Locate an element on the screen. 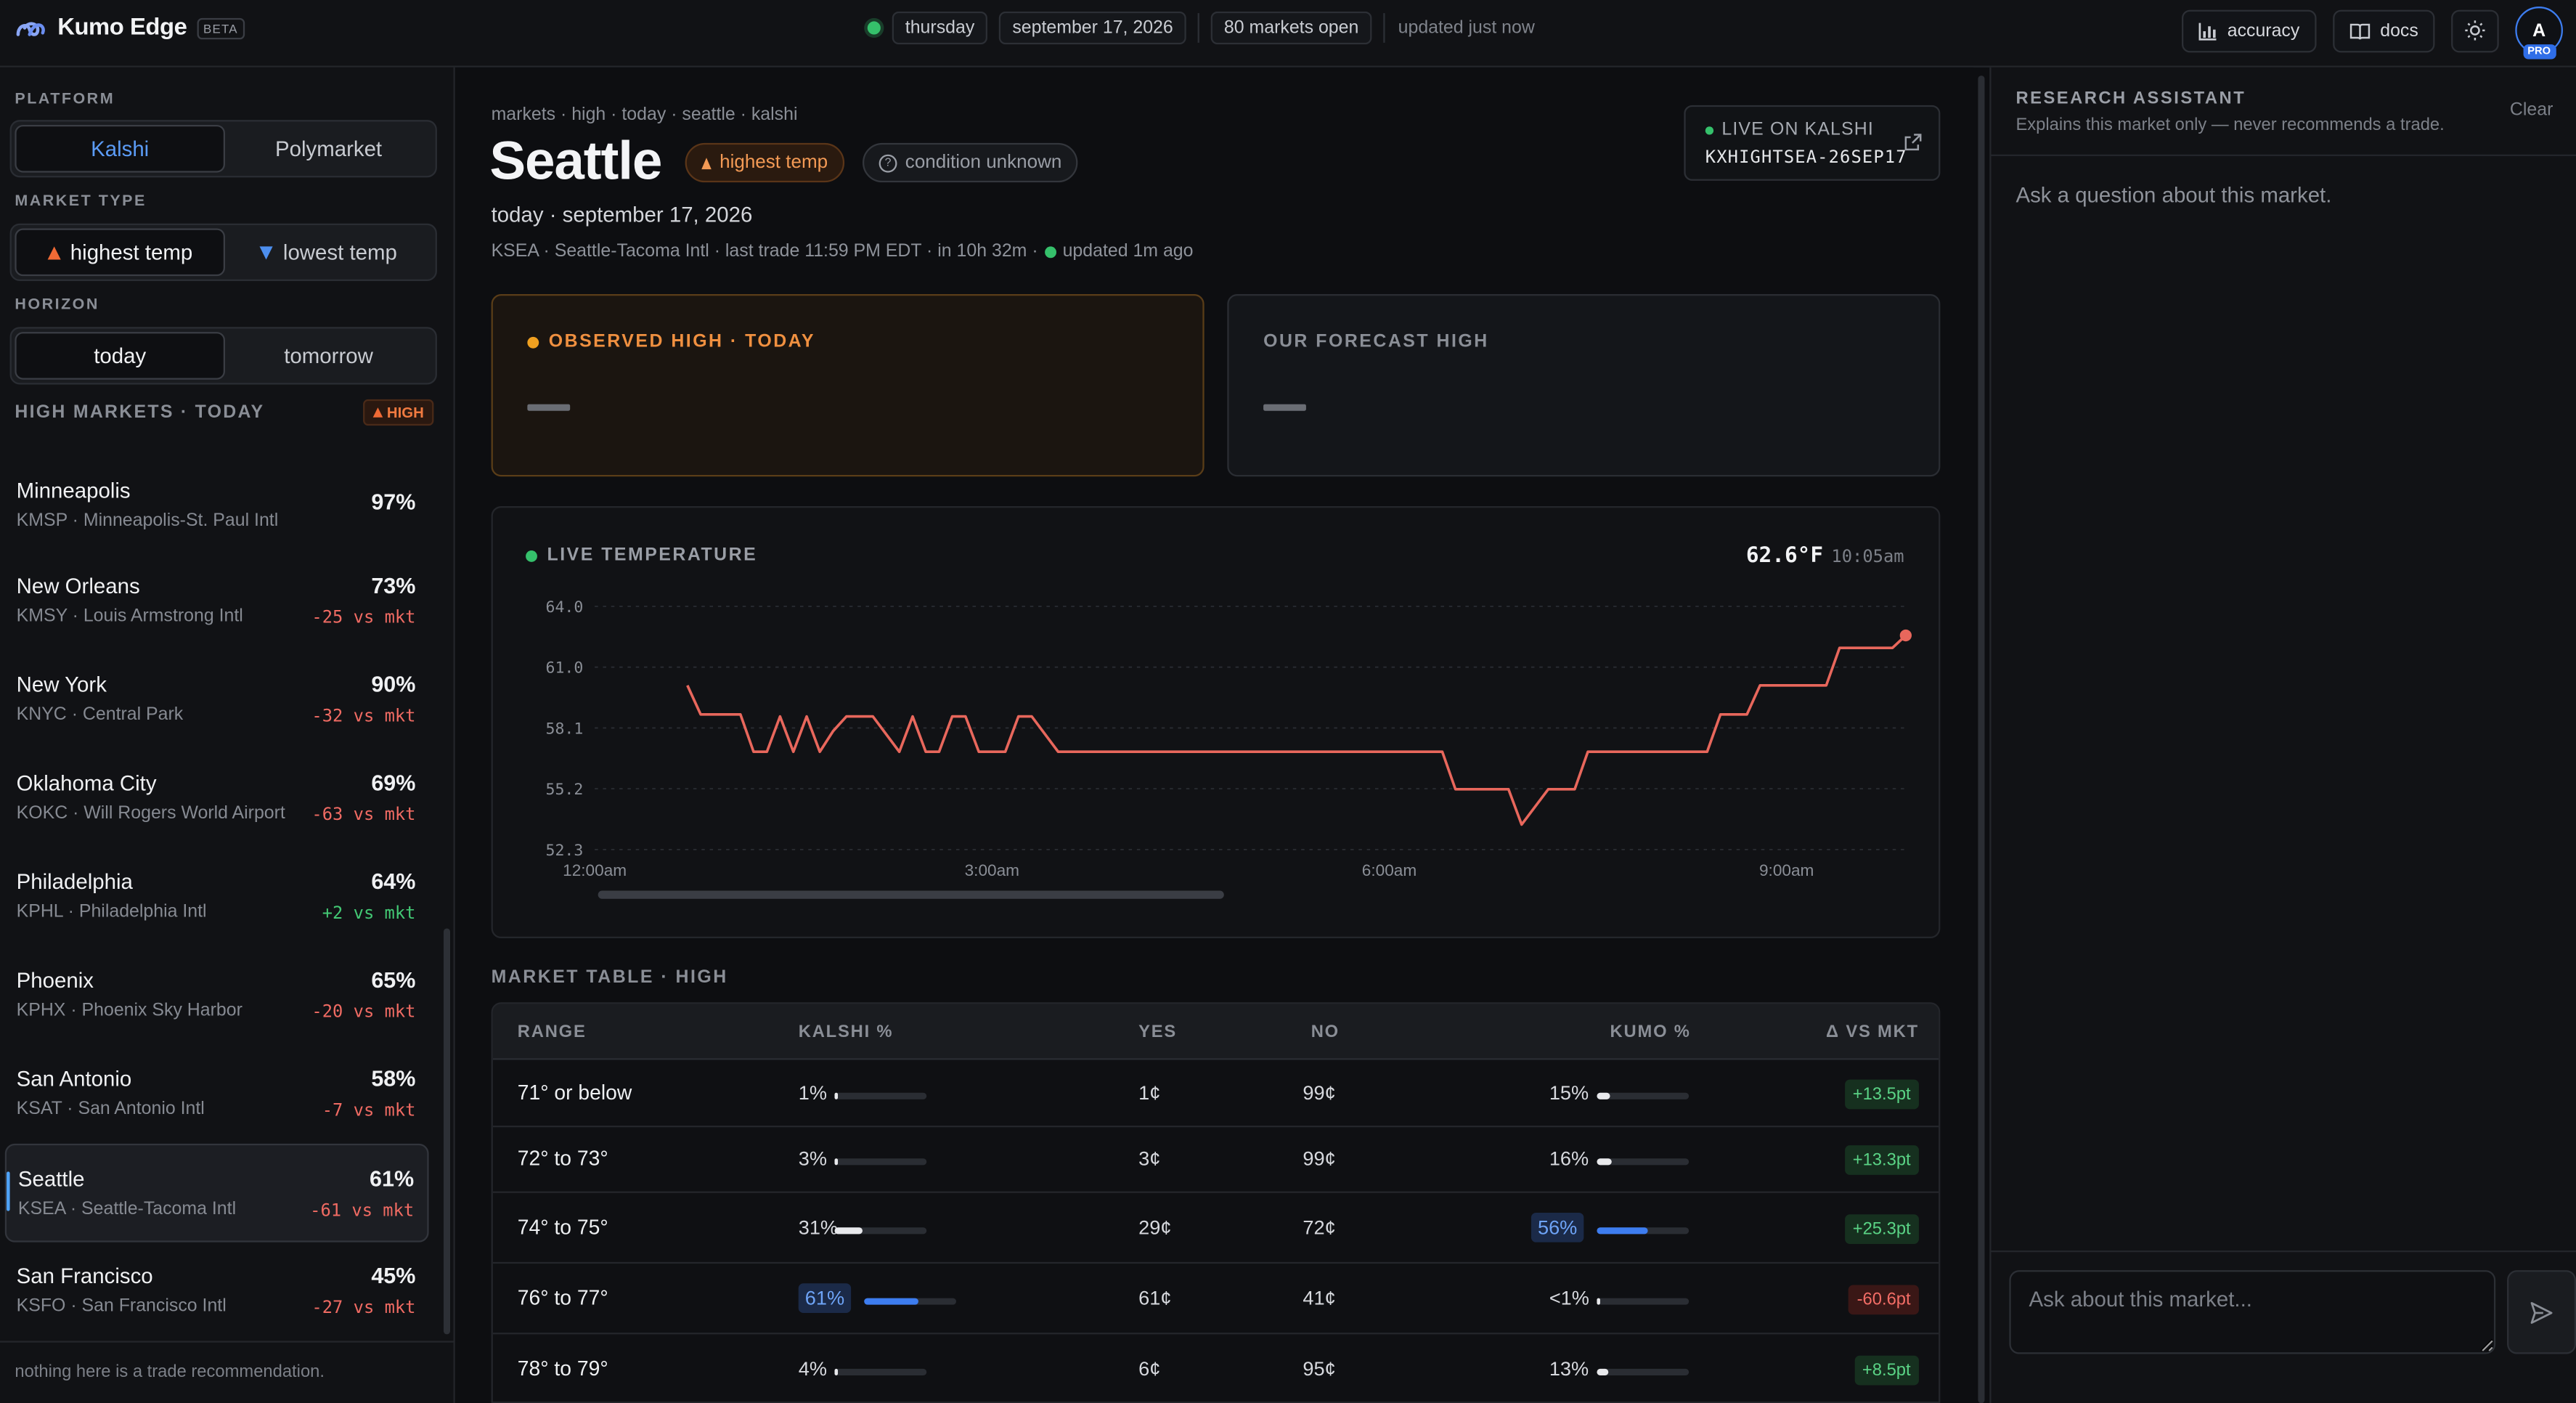 This screenshot has height=1403, width=2576. market-type-lowest: lowest temp is located at coordinates (328, 253).